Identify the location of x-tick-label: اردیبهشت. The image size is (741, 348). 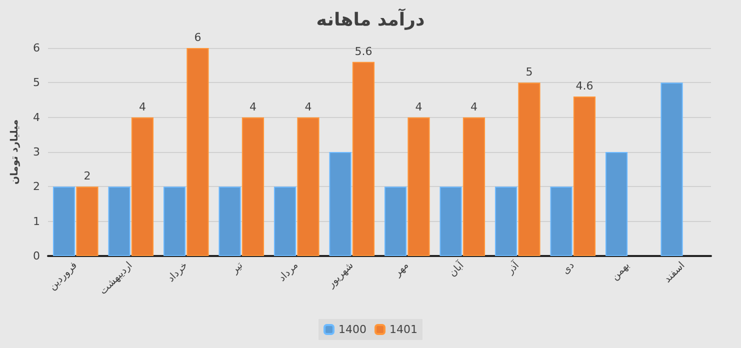
(116, 278).